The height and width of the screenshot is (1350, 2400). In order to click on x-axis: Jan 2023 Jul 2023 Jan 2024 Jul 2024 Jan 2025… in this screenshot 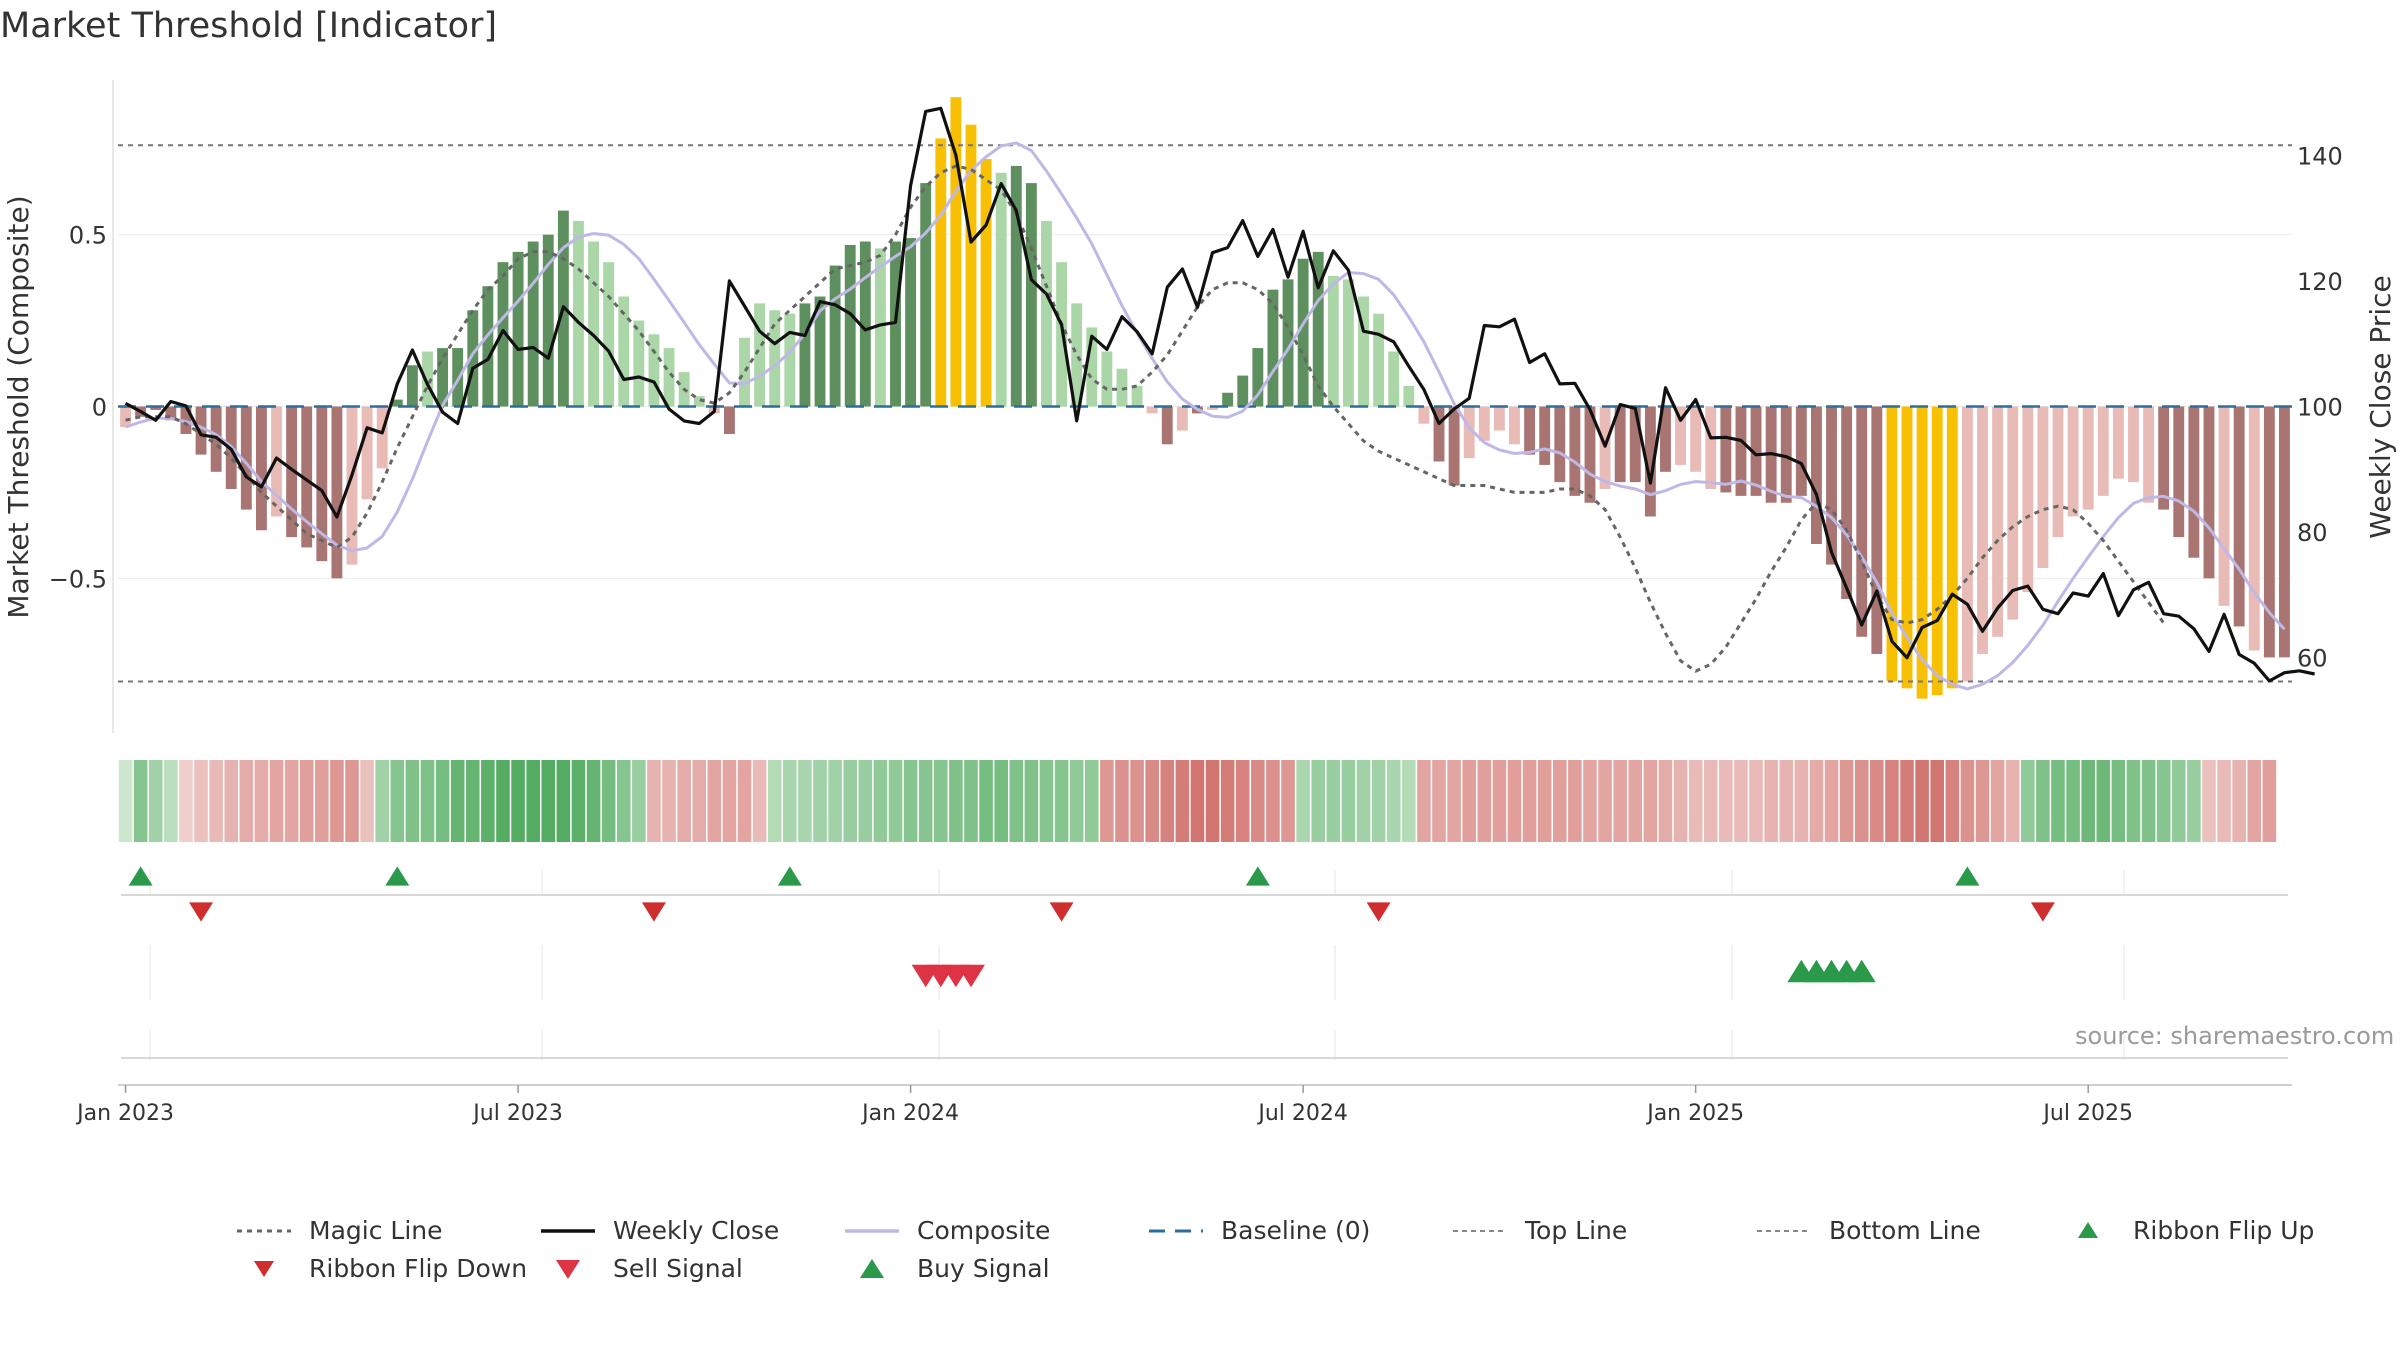, I will do `click(1183, 1105)`.